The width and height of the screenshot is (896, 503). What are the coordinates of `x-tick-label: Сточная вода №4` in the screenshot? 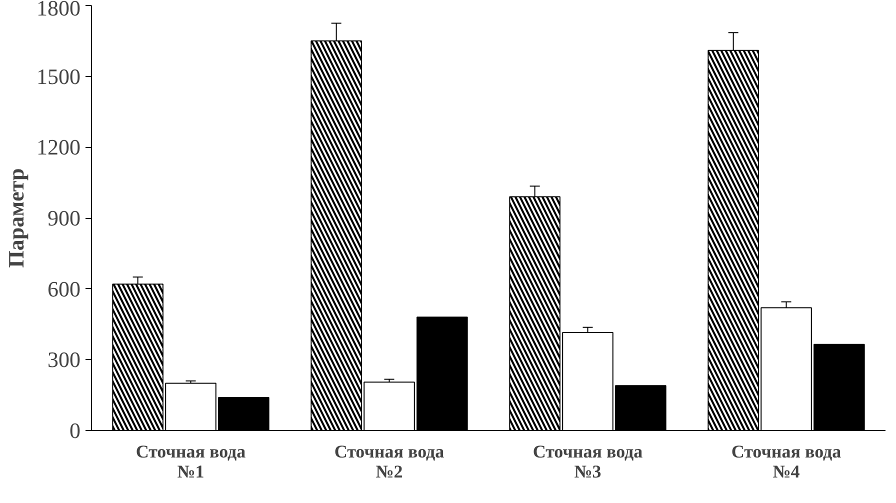 It's located at (786, 462).